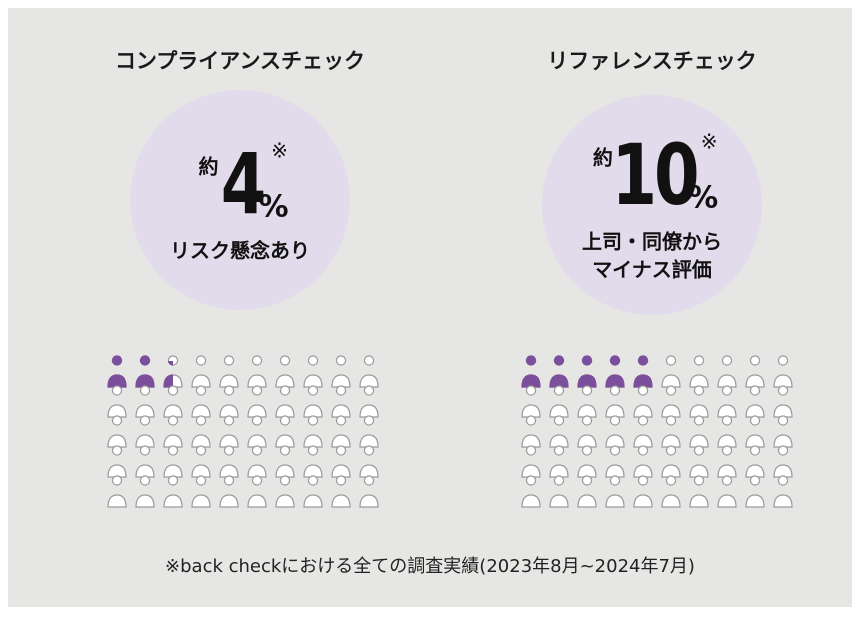  What do you see at coordinates (242, 184) in the screenshot?
I see `stat-value: 4` at bounding box center [242, 184].